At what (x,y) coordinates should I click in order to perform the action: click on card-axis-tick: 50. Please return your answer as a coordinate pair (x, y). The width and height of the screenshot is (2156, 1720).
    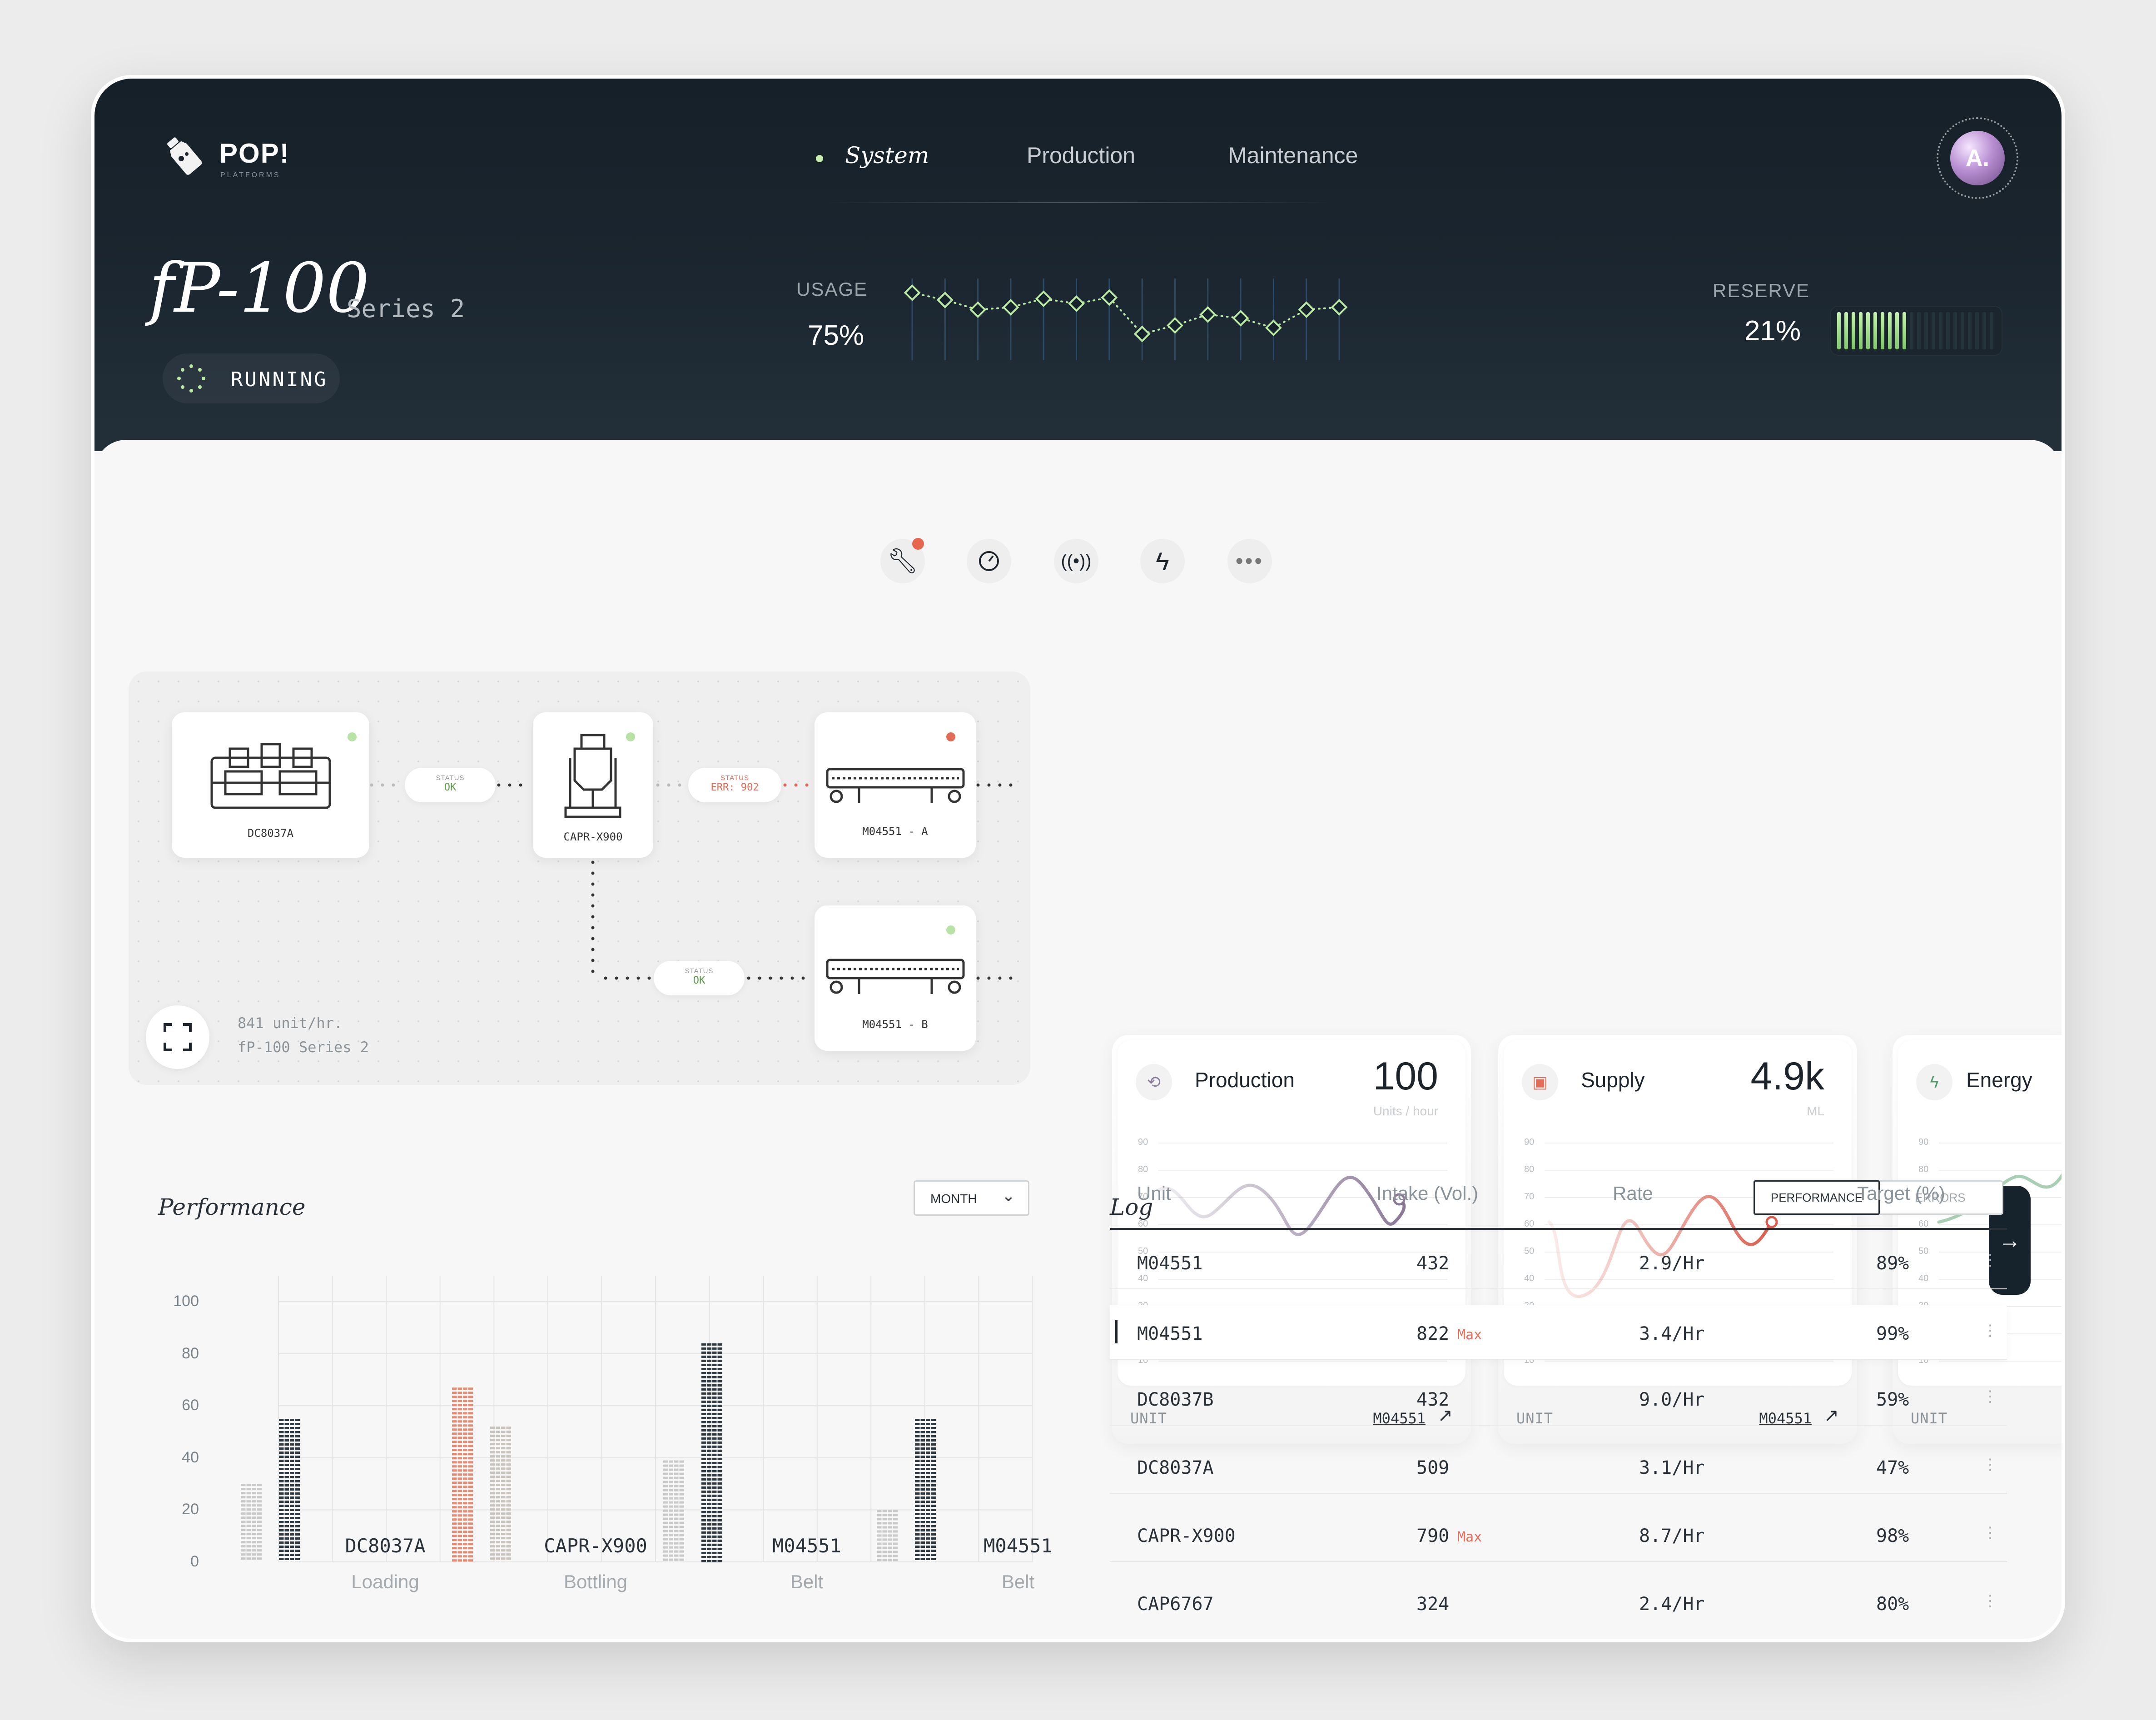
    Looking at the image, I should click on (1143, 1251).